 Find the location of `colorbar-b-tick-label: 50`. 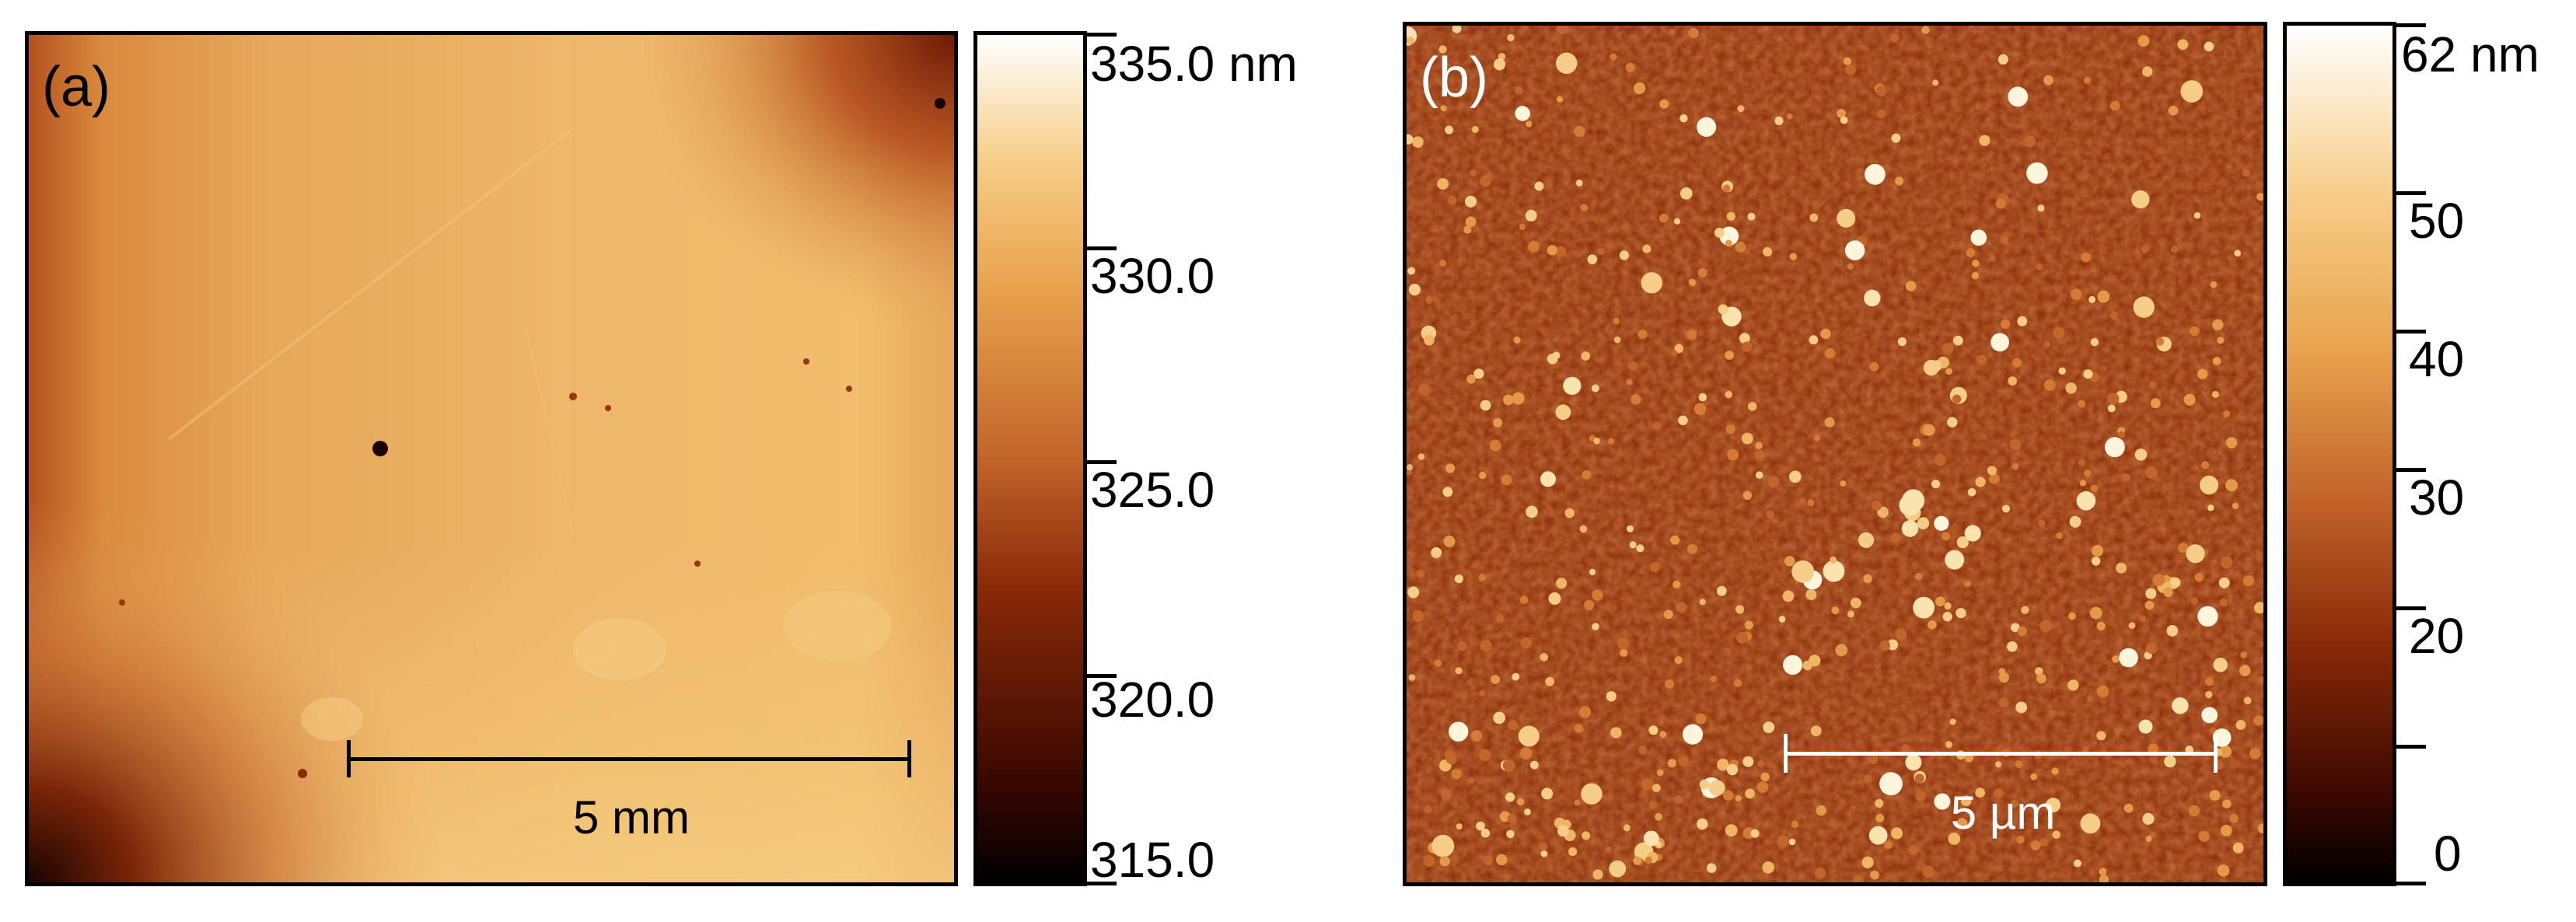

colorbar-b-tick-label: 50 is located at coordinates (2437, 221).